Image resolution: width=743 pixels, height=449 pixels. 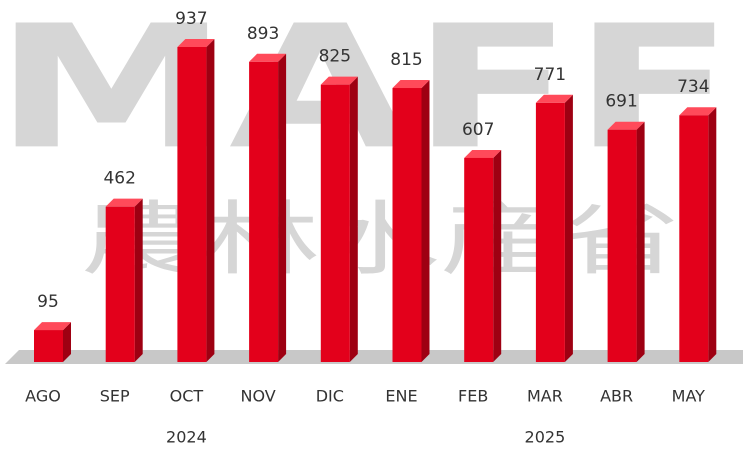 I want to click on x-tick-label: NOV, so click(x=257, y=396).